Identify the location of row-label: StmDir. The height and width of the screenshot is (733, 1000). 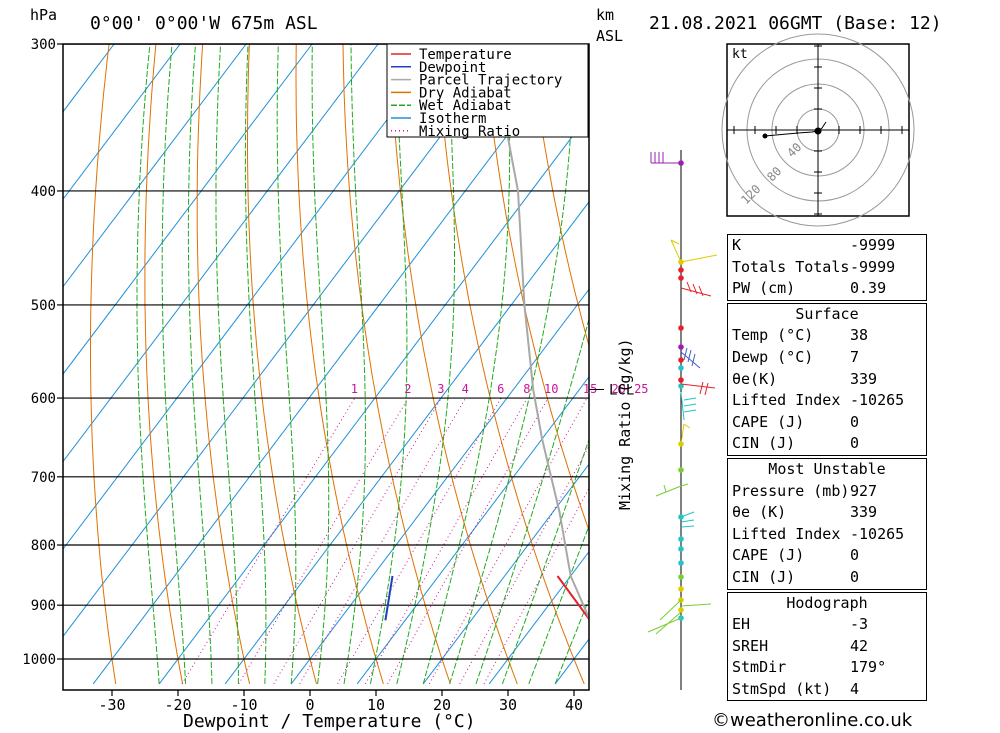
(759, 667).